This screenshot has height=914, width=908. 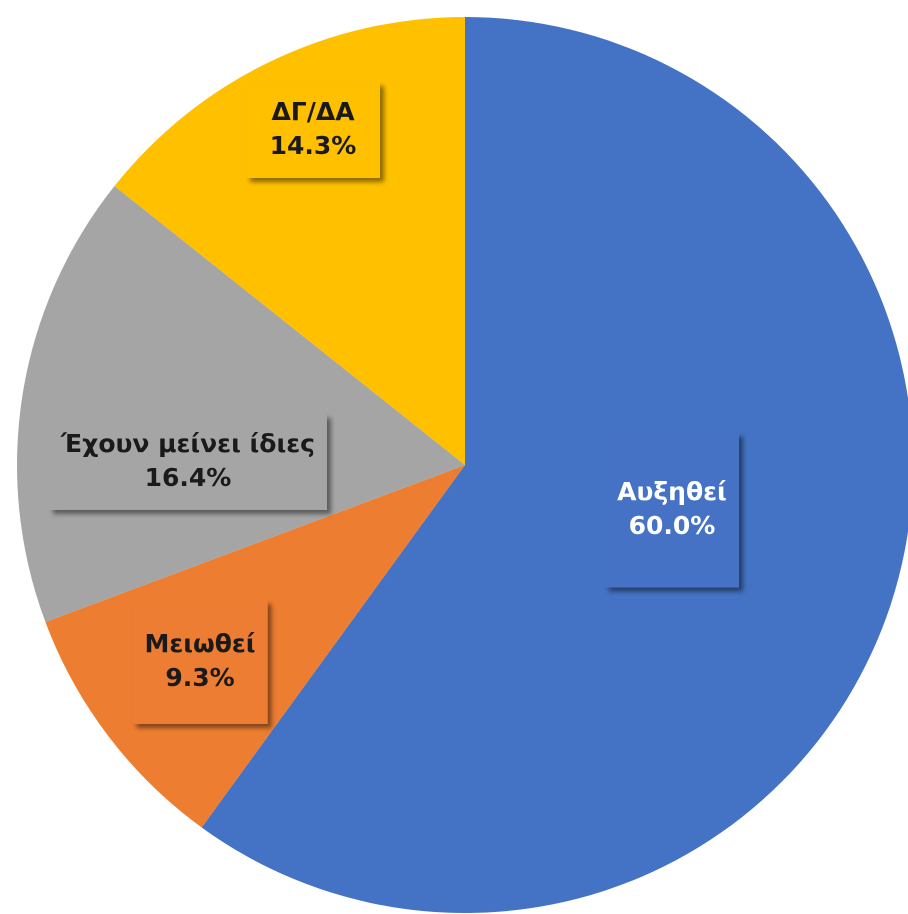 I want to click on data-label: Μειωθεί 9.3%, so click(x=200, y=662).